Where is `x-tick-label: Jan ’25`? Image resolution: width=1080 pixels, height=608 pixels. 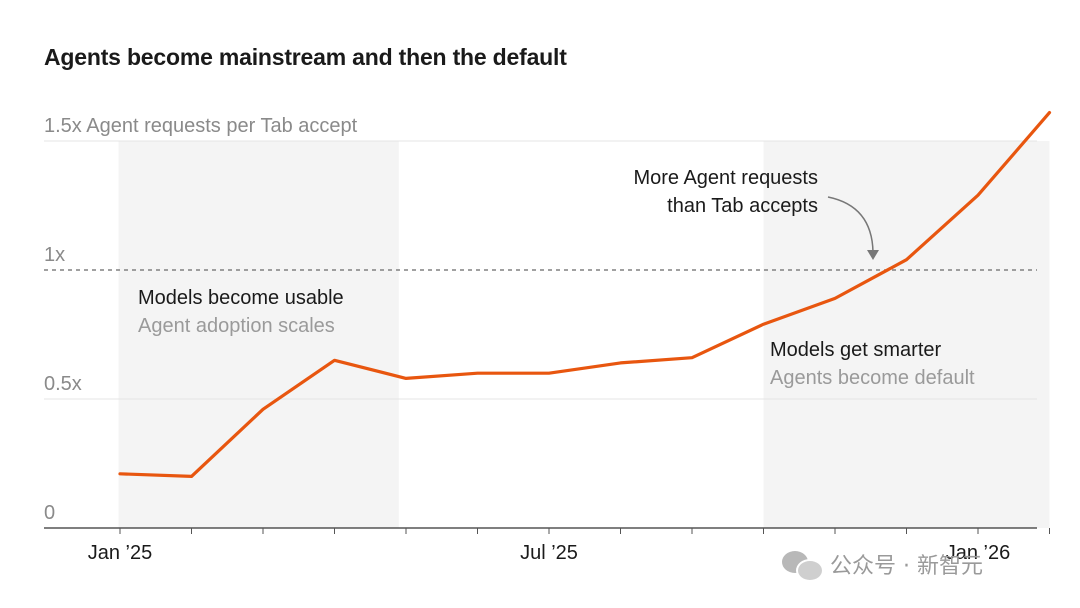
x-tick-label: Jan ’25 is located at coordinates (120, 553).